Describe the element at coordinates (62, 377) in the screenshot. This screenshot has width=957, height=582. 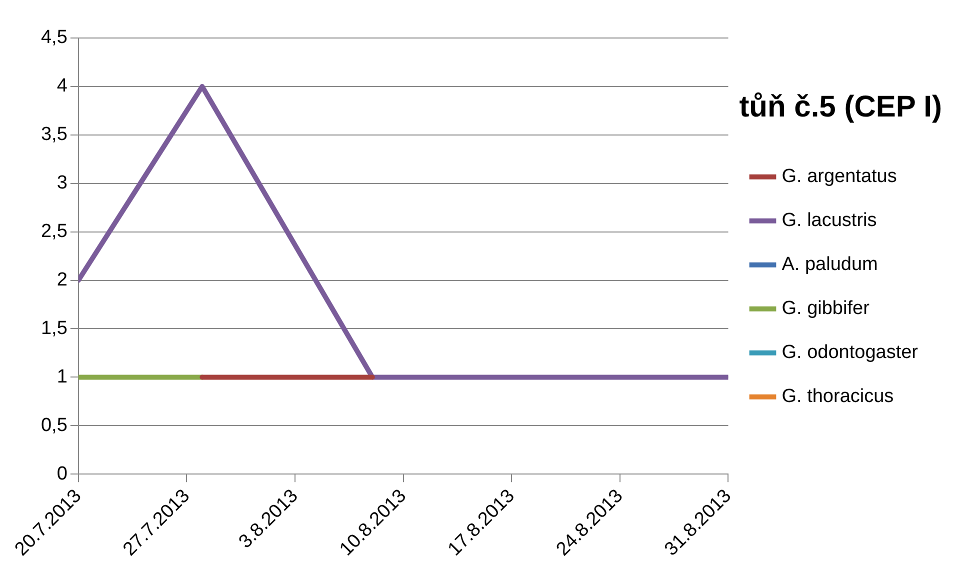
I see `y-tick-label: 1` at that location.